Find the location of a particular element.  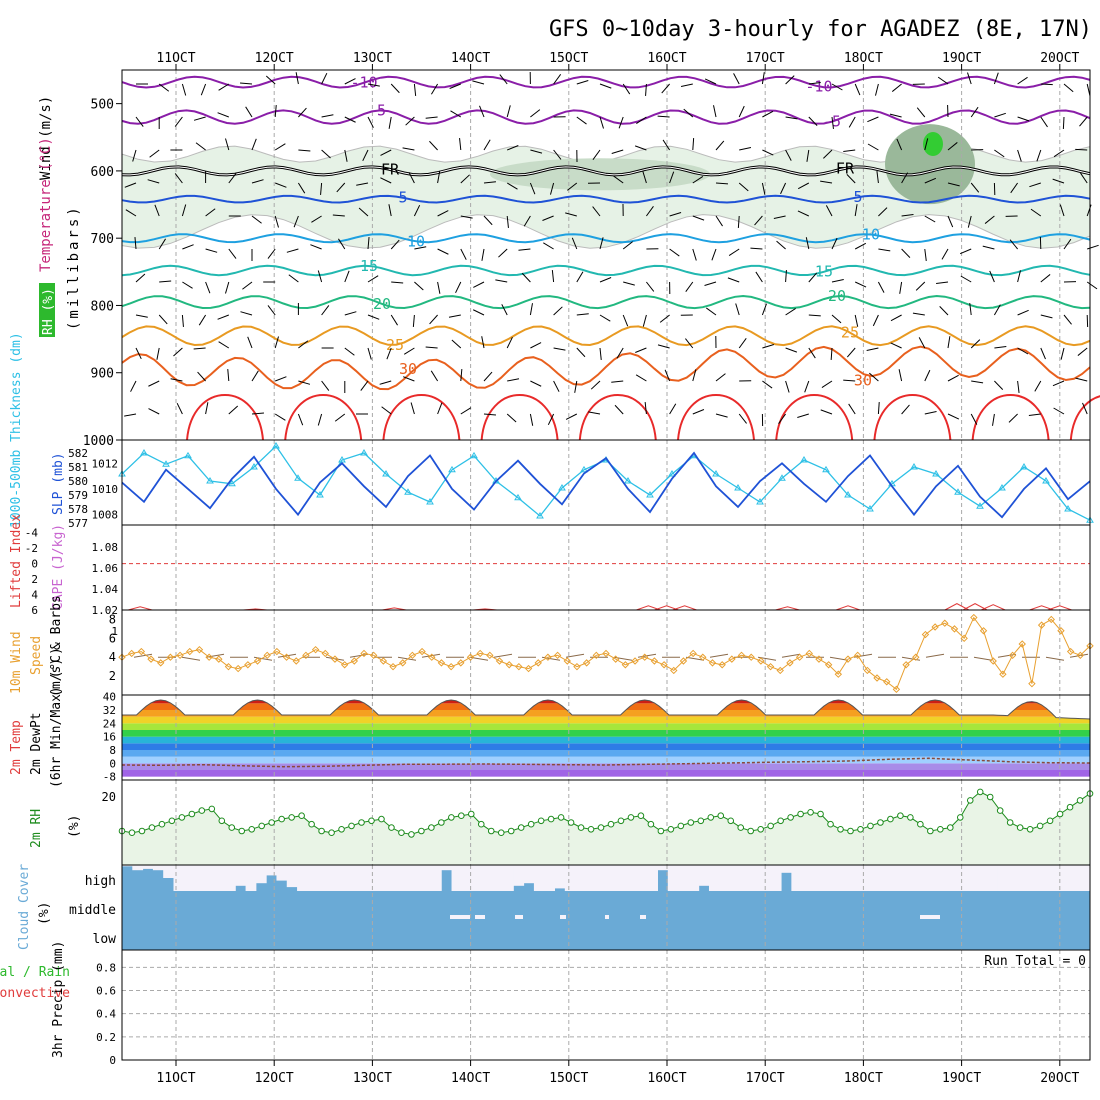

wind-ylabel-2: Speed is located at coordinates (36, 655).